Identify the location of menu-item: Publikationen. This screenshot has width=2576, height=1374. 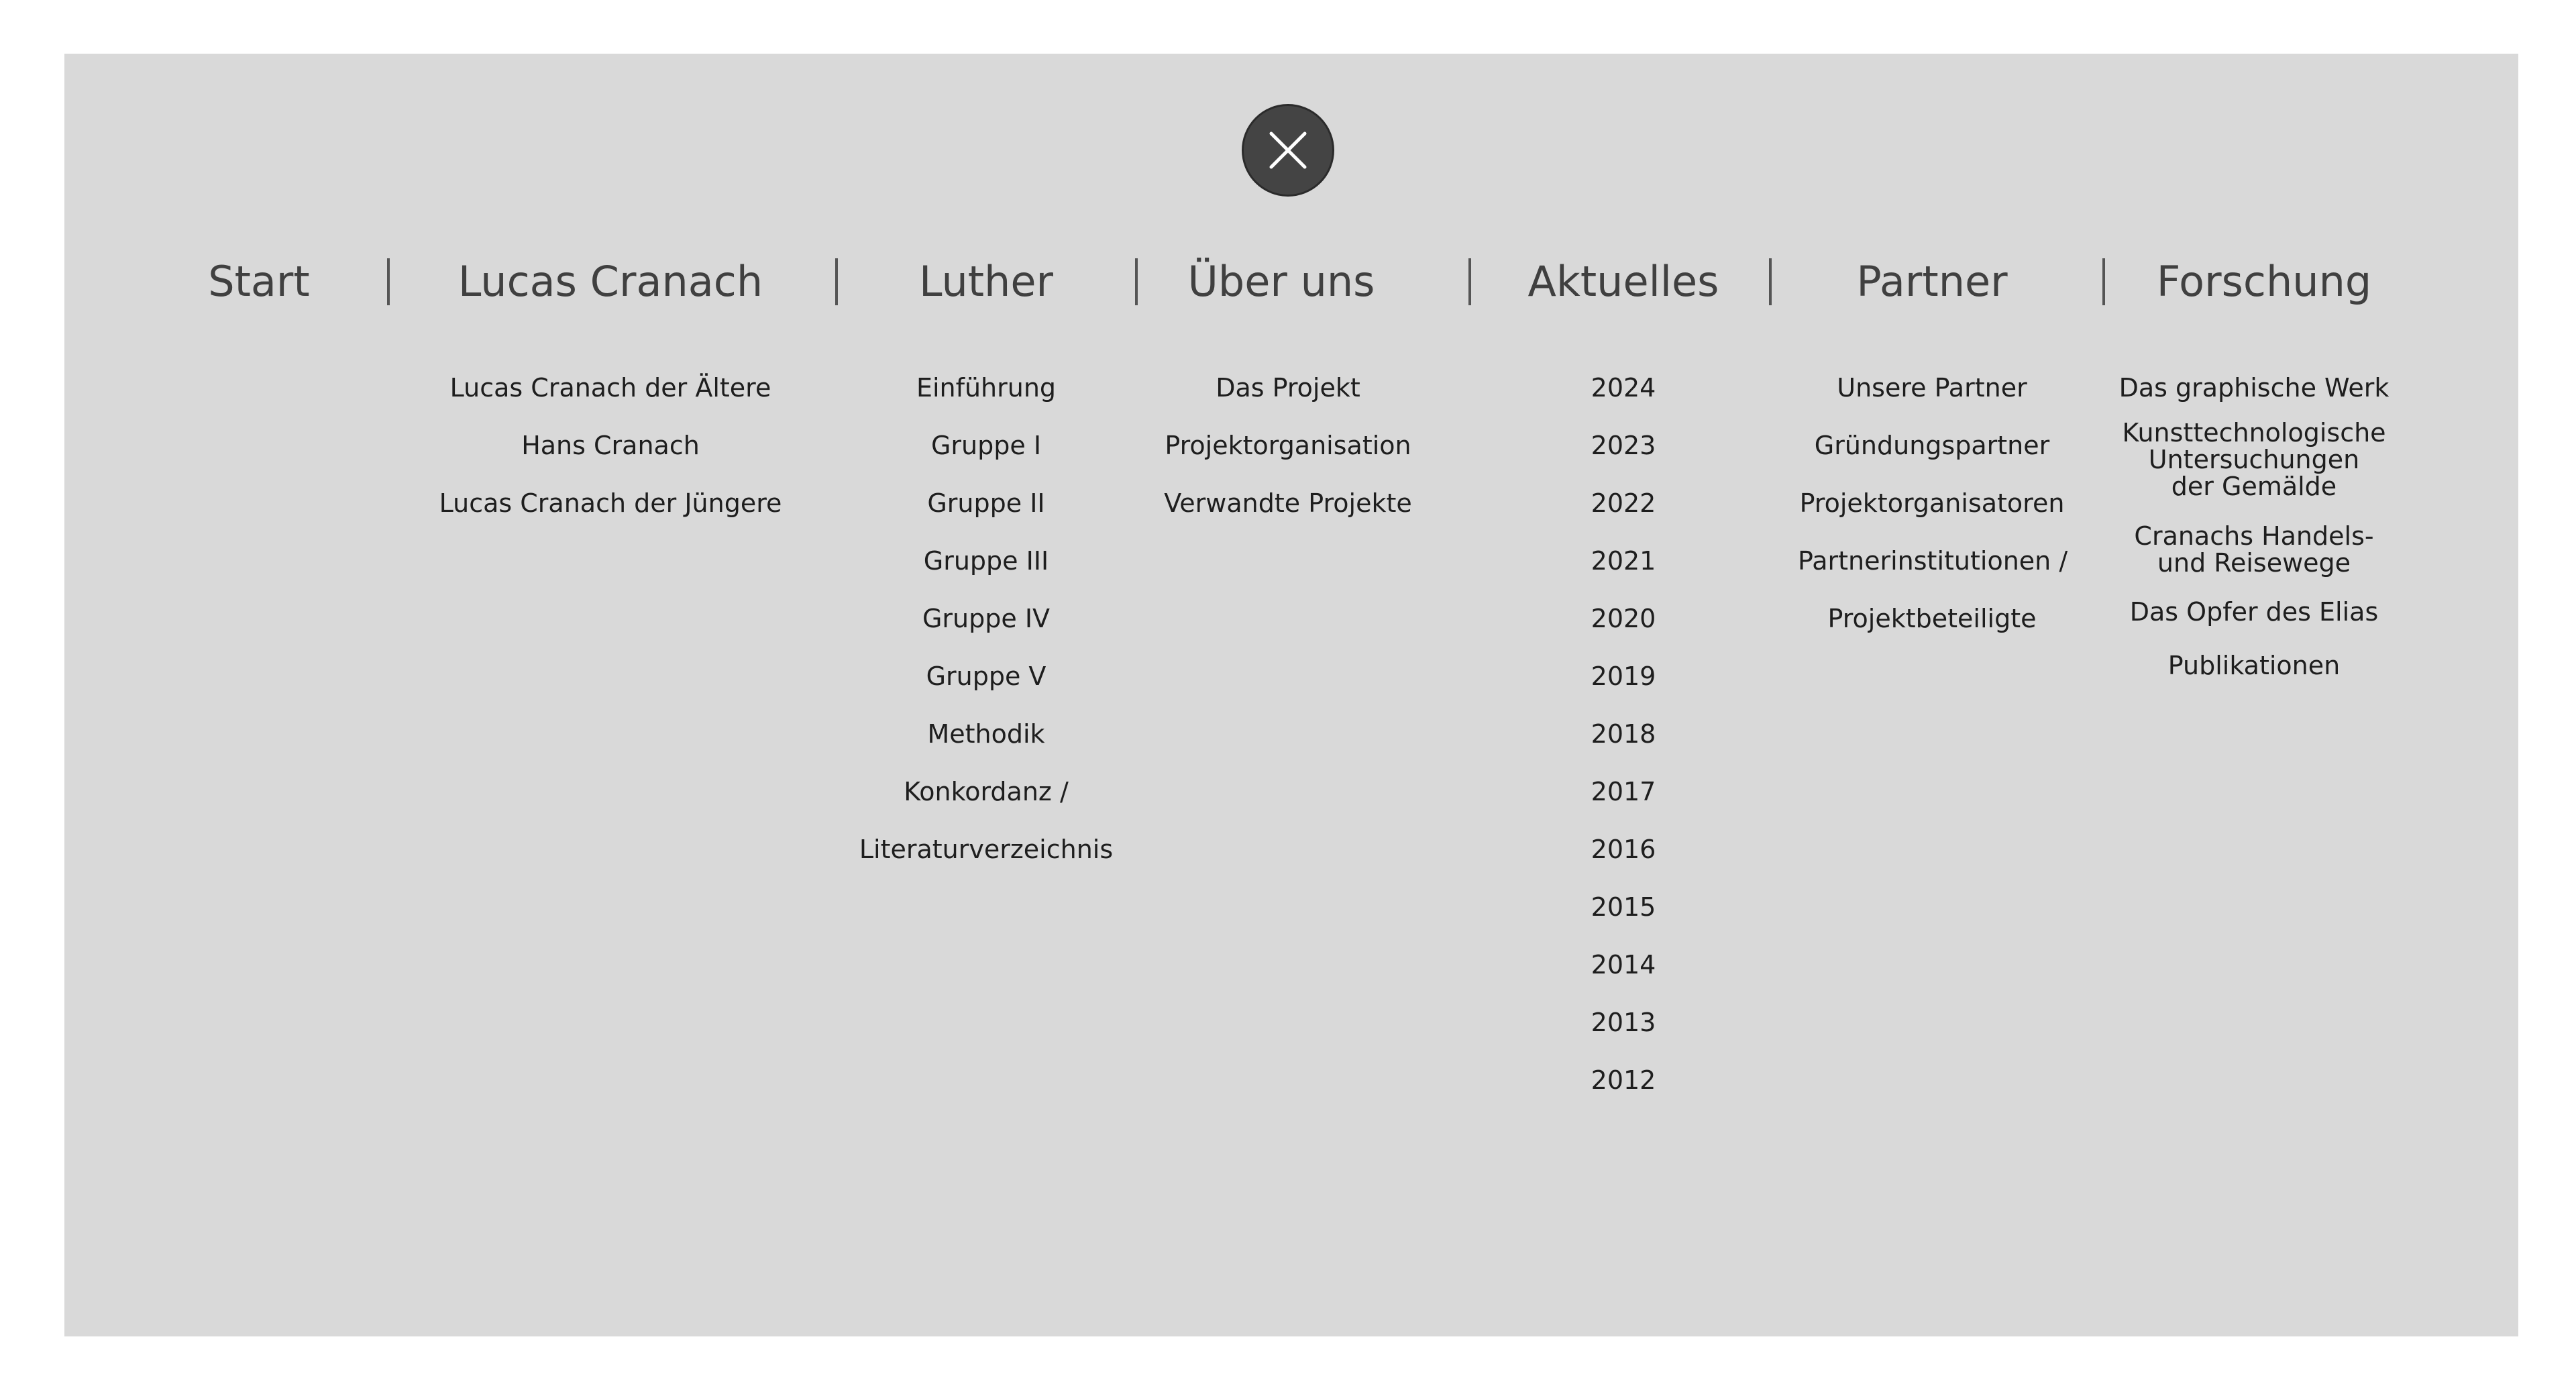
(2254, 665).